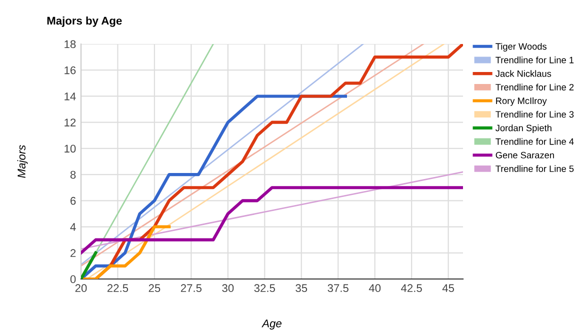  What do you see at coordinates (535, 141) in the screenshot?
I see `legend-label: Trendline for Line 4` at bounding box center [535, 141].